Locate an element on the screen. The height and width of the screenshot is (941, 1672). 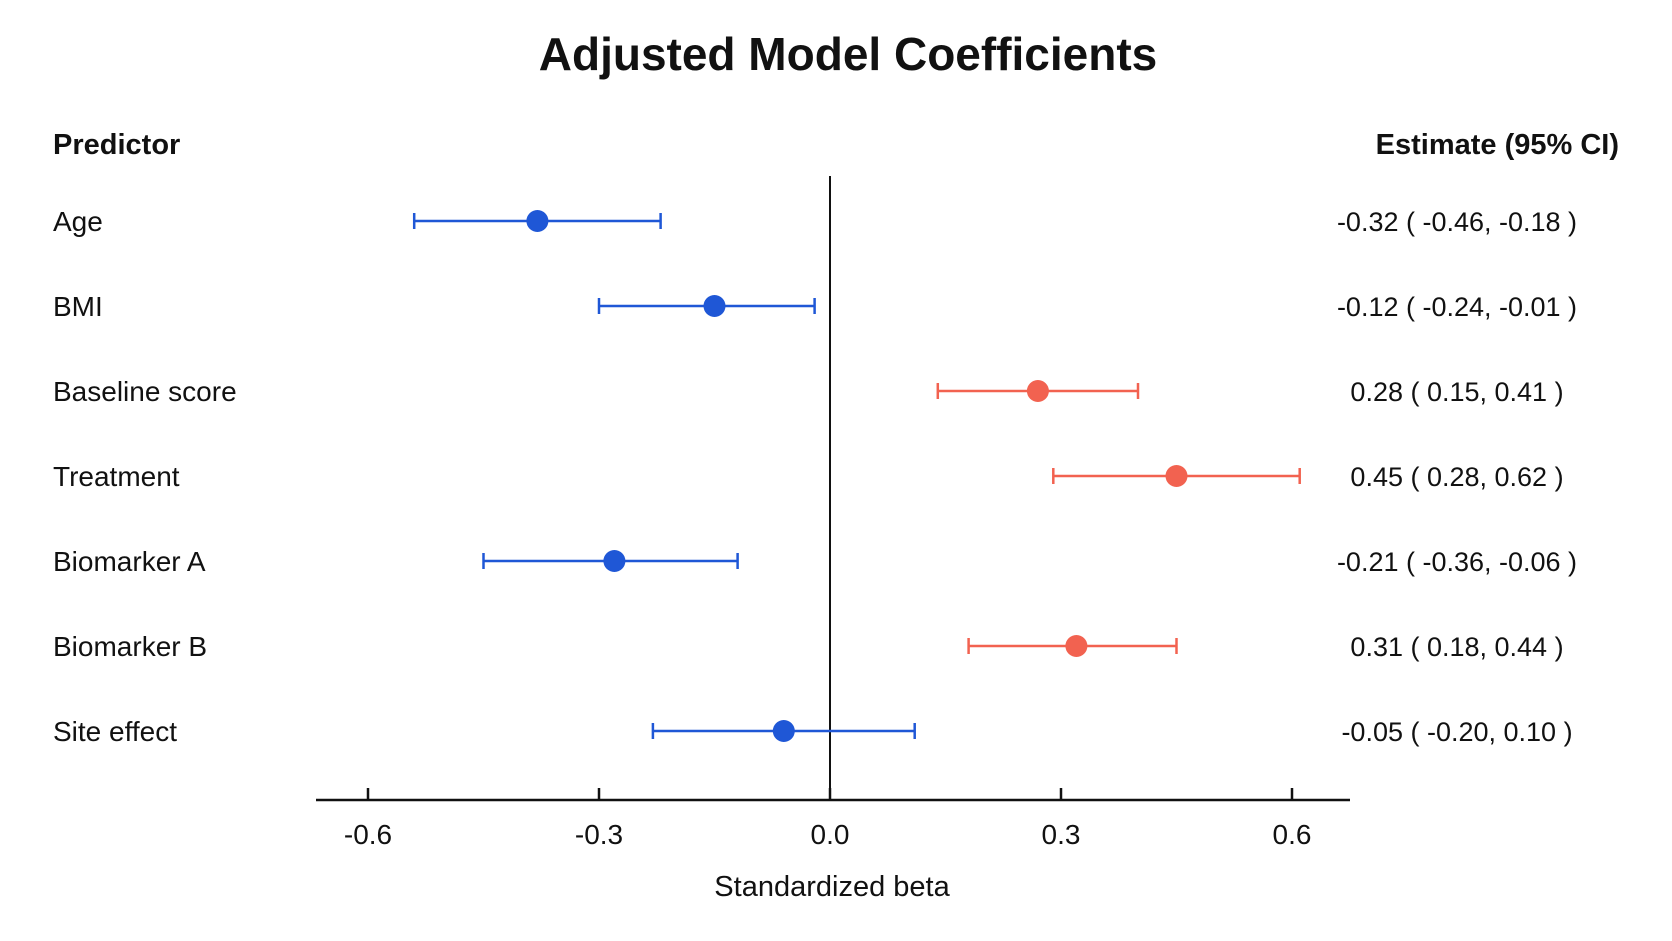
estimate-ci-label: -0.21 ( -0.36, -0.06 ) is located at coordinates (1457, 562).